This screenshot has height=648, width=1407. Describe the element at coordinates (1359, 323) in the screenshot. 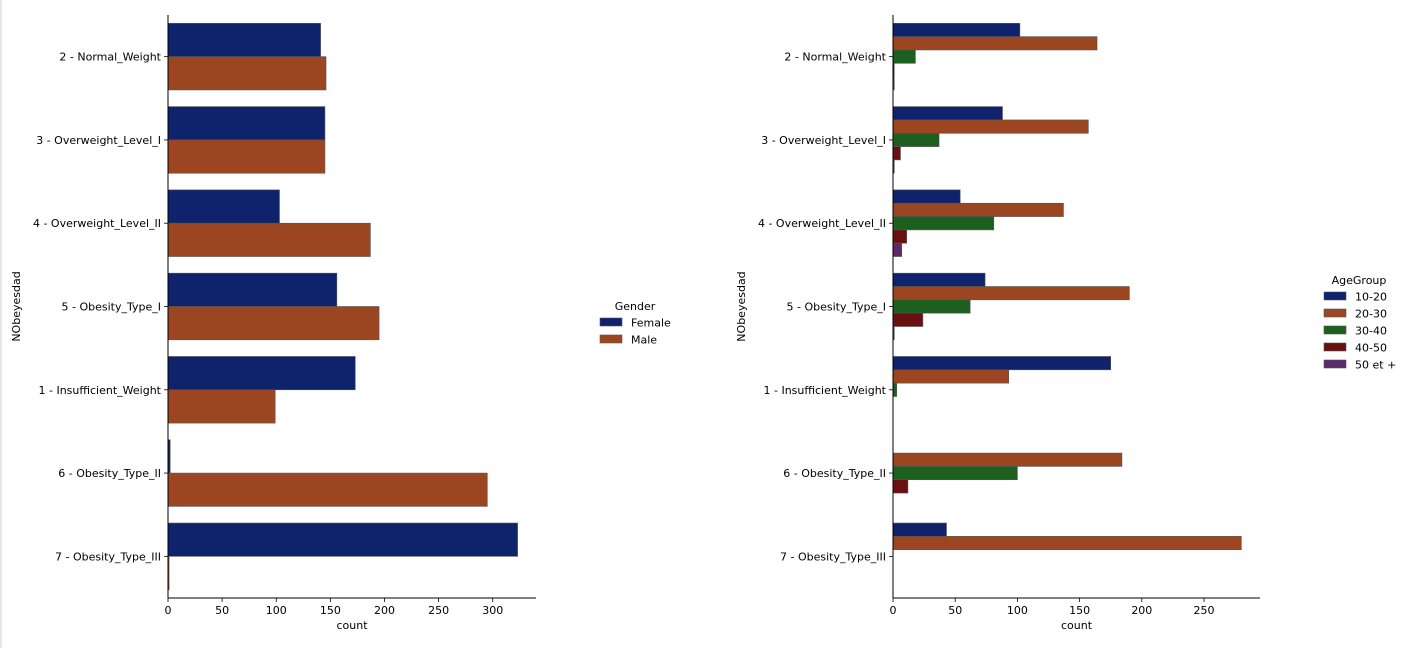

I see `legend: AgeGroup 10-20 20-30 30-40 40-50 50 et +` at that location.